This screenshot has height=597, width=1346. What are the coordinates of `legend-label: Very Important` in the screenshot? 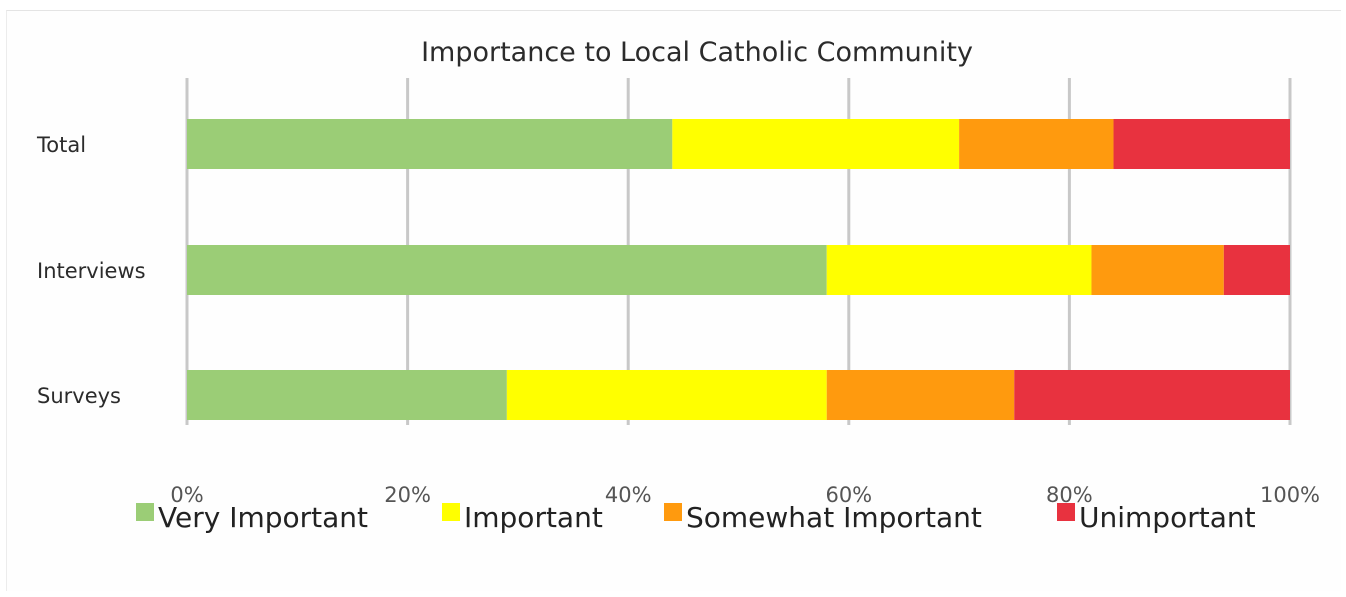 It's located at (263, 517).